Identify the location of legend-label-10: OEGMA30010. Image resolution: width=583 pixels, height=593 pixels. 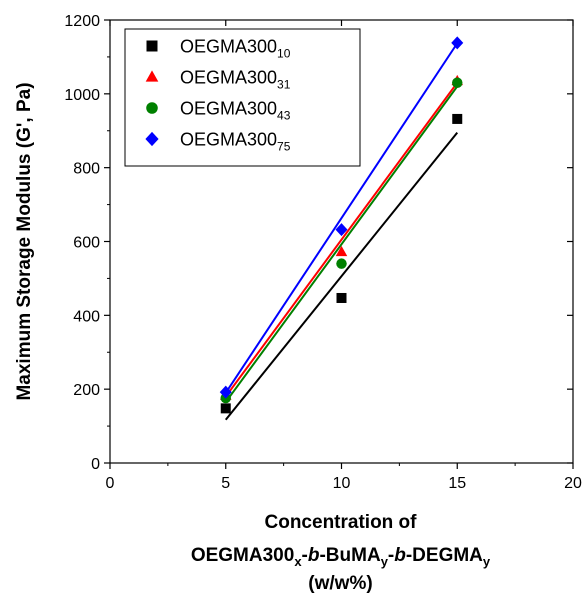
(235, 49).